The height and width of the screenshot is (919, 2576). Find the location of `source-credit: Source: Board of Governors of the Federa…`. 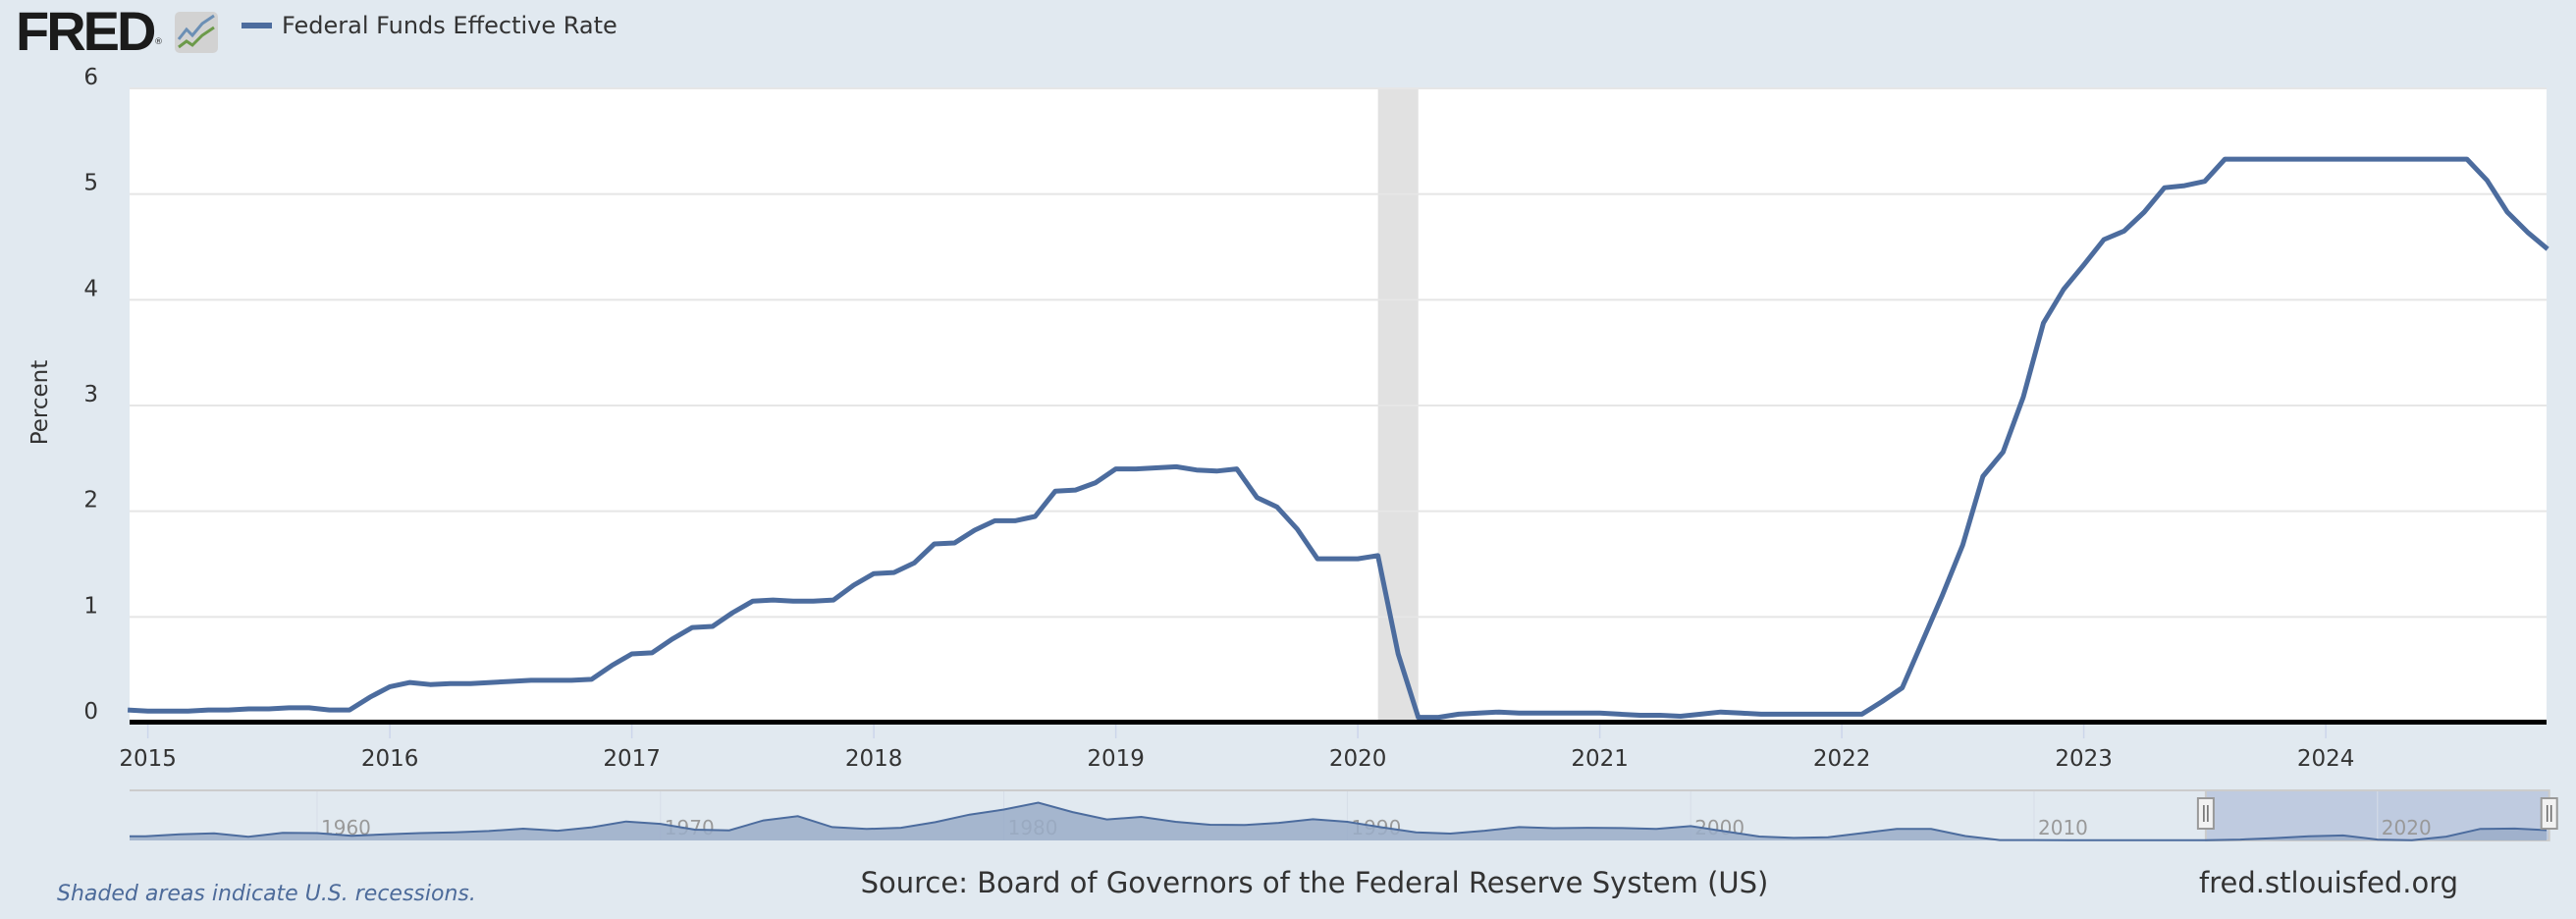

source-credit: Source: Board of Governors of the Federa… is located at coordinates (1314, 882).